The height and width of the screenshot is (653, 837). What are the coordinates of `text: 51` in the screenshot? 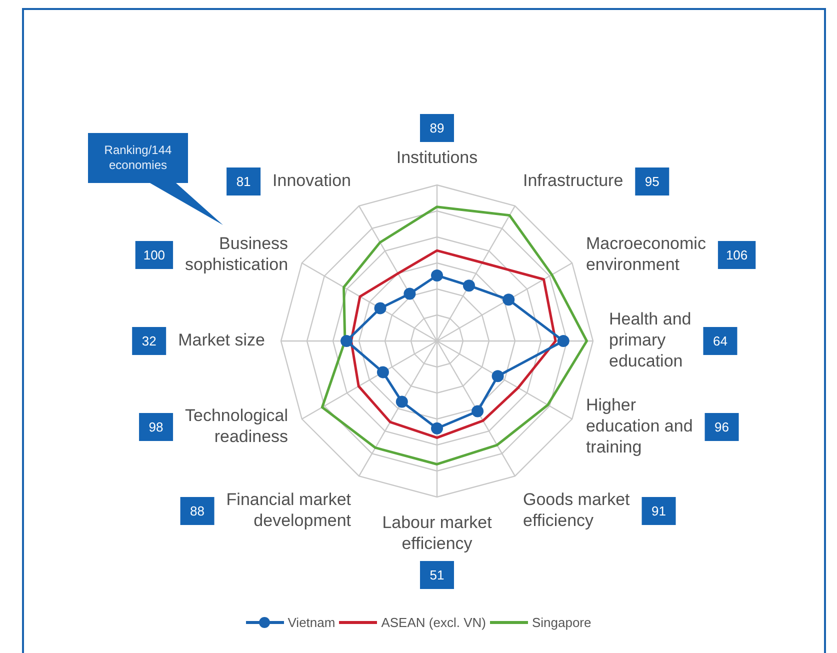 It's located at (437, 575).